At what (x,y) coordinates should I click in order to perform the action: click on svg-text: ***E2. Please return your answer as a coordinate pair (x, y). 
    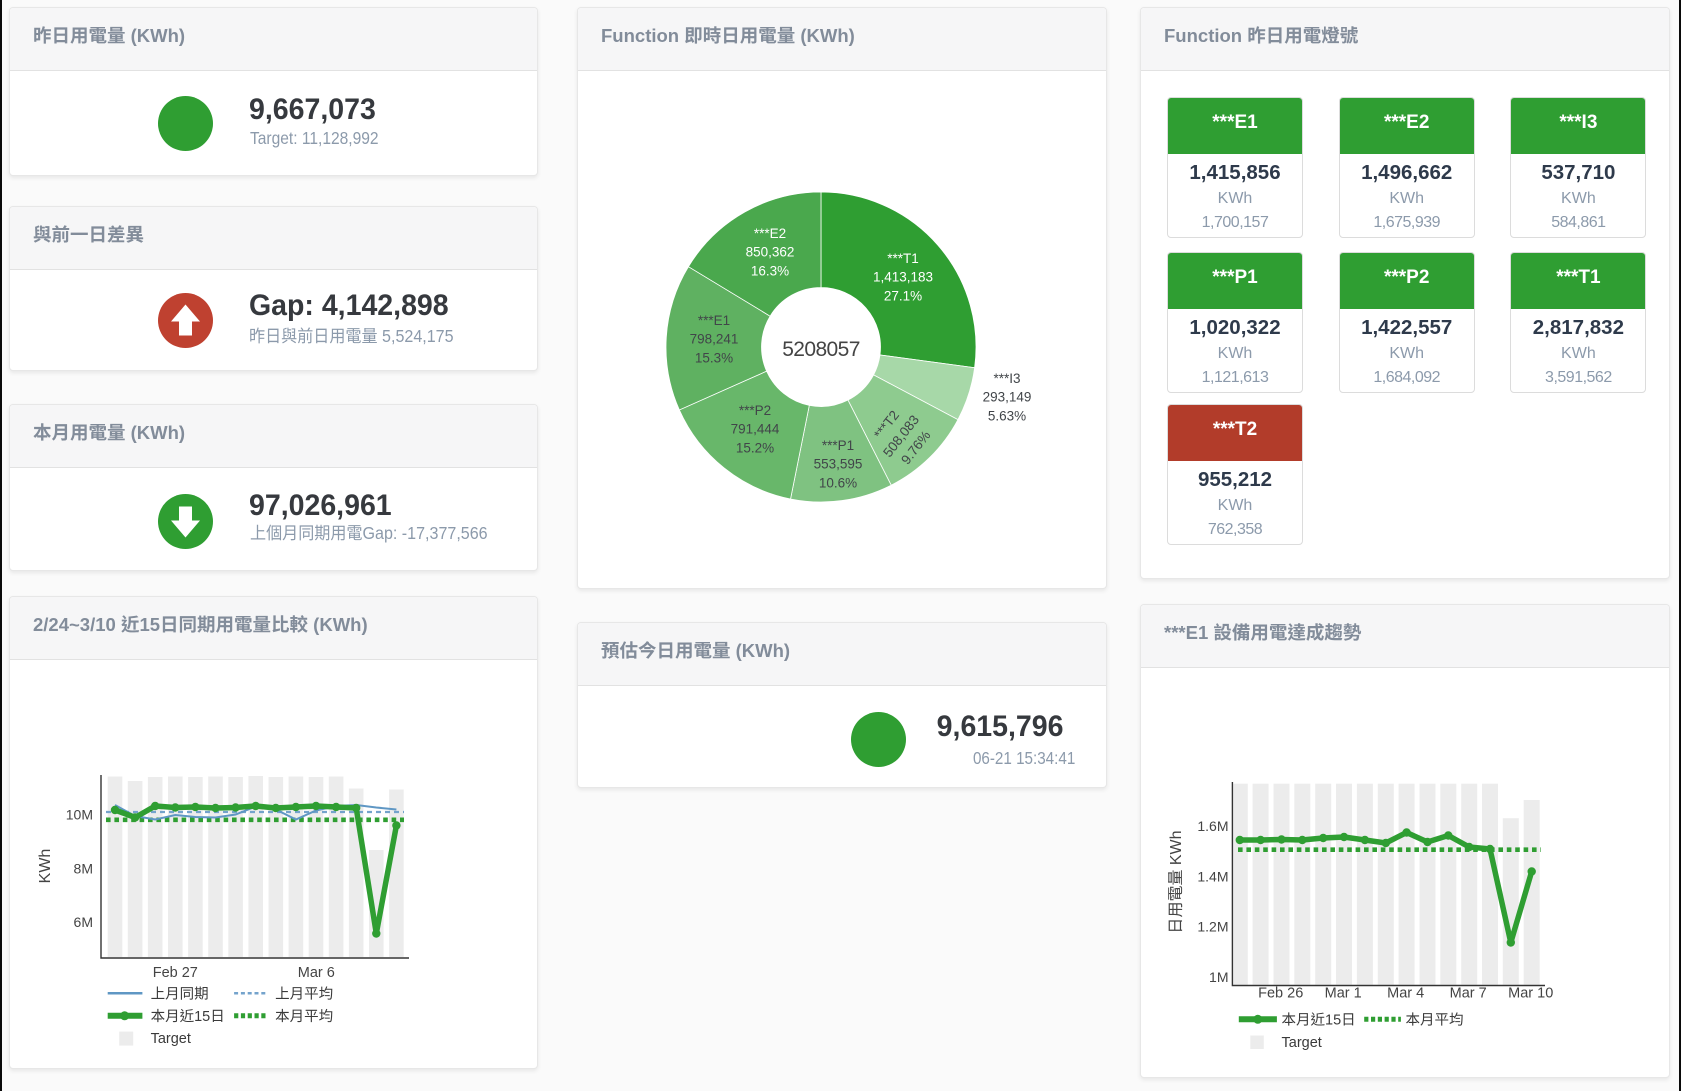
    Looking at the image, I should click on (770, 233).